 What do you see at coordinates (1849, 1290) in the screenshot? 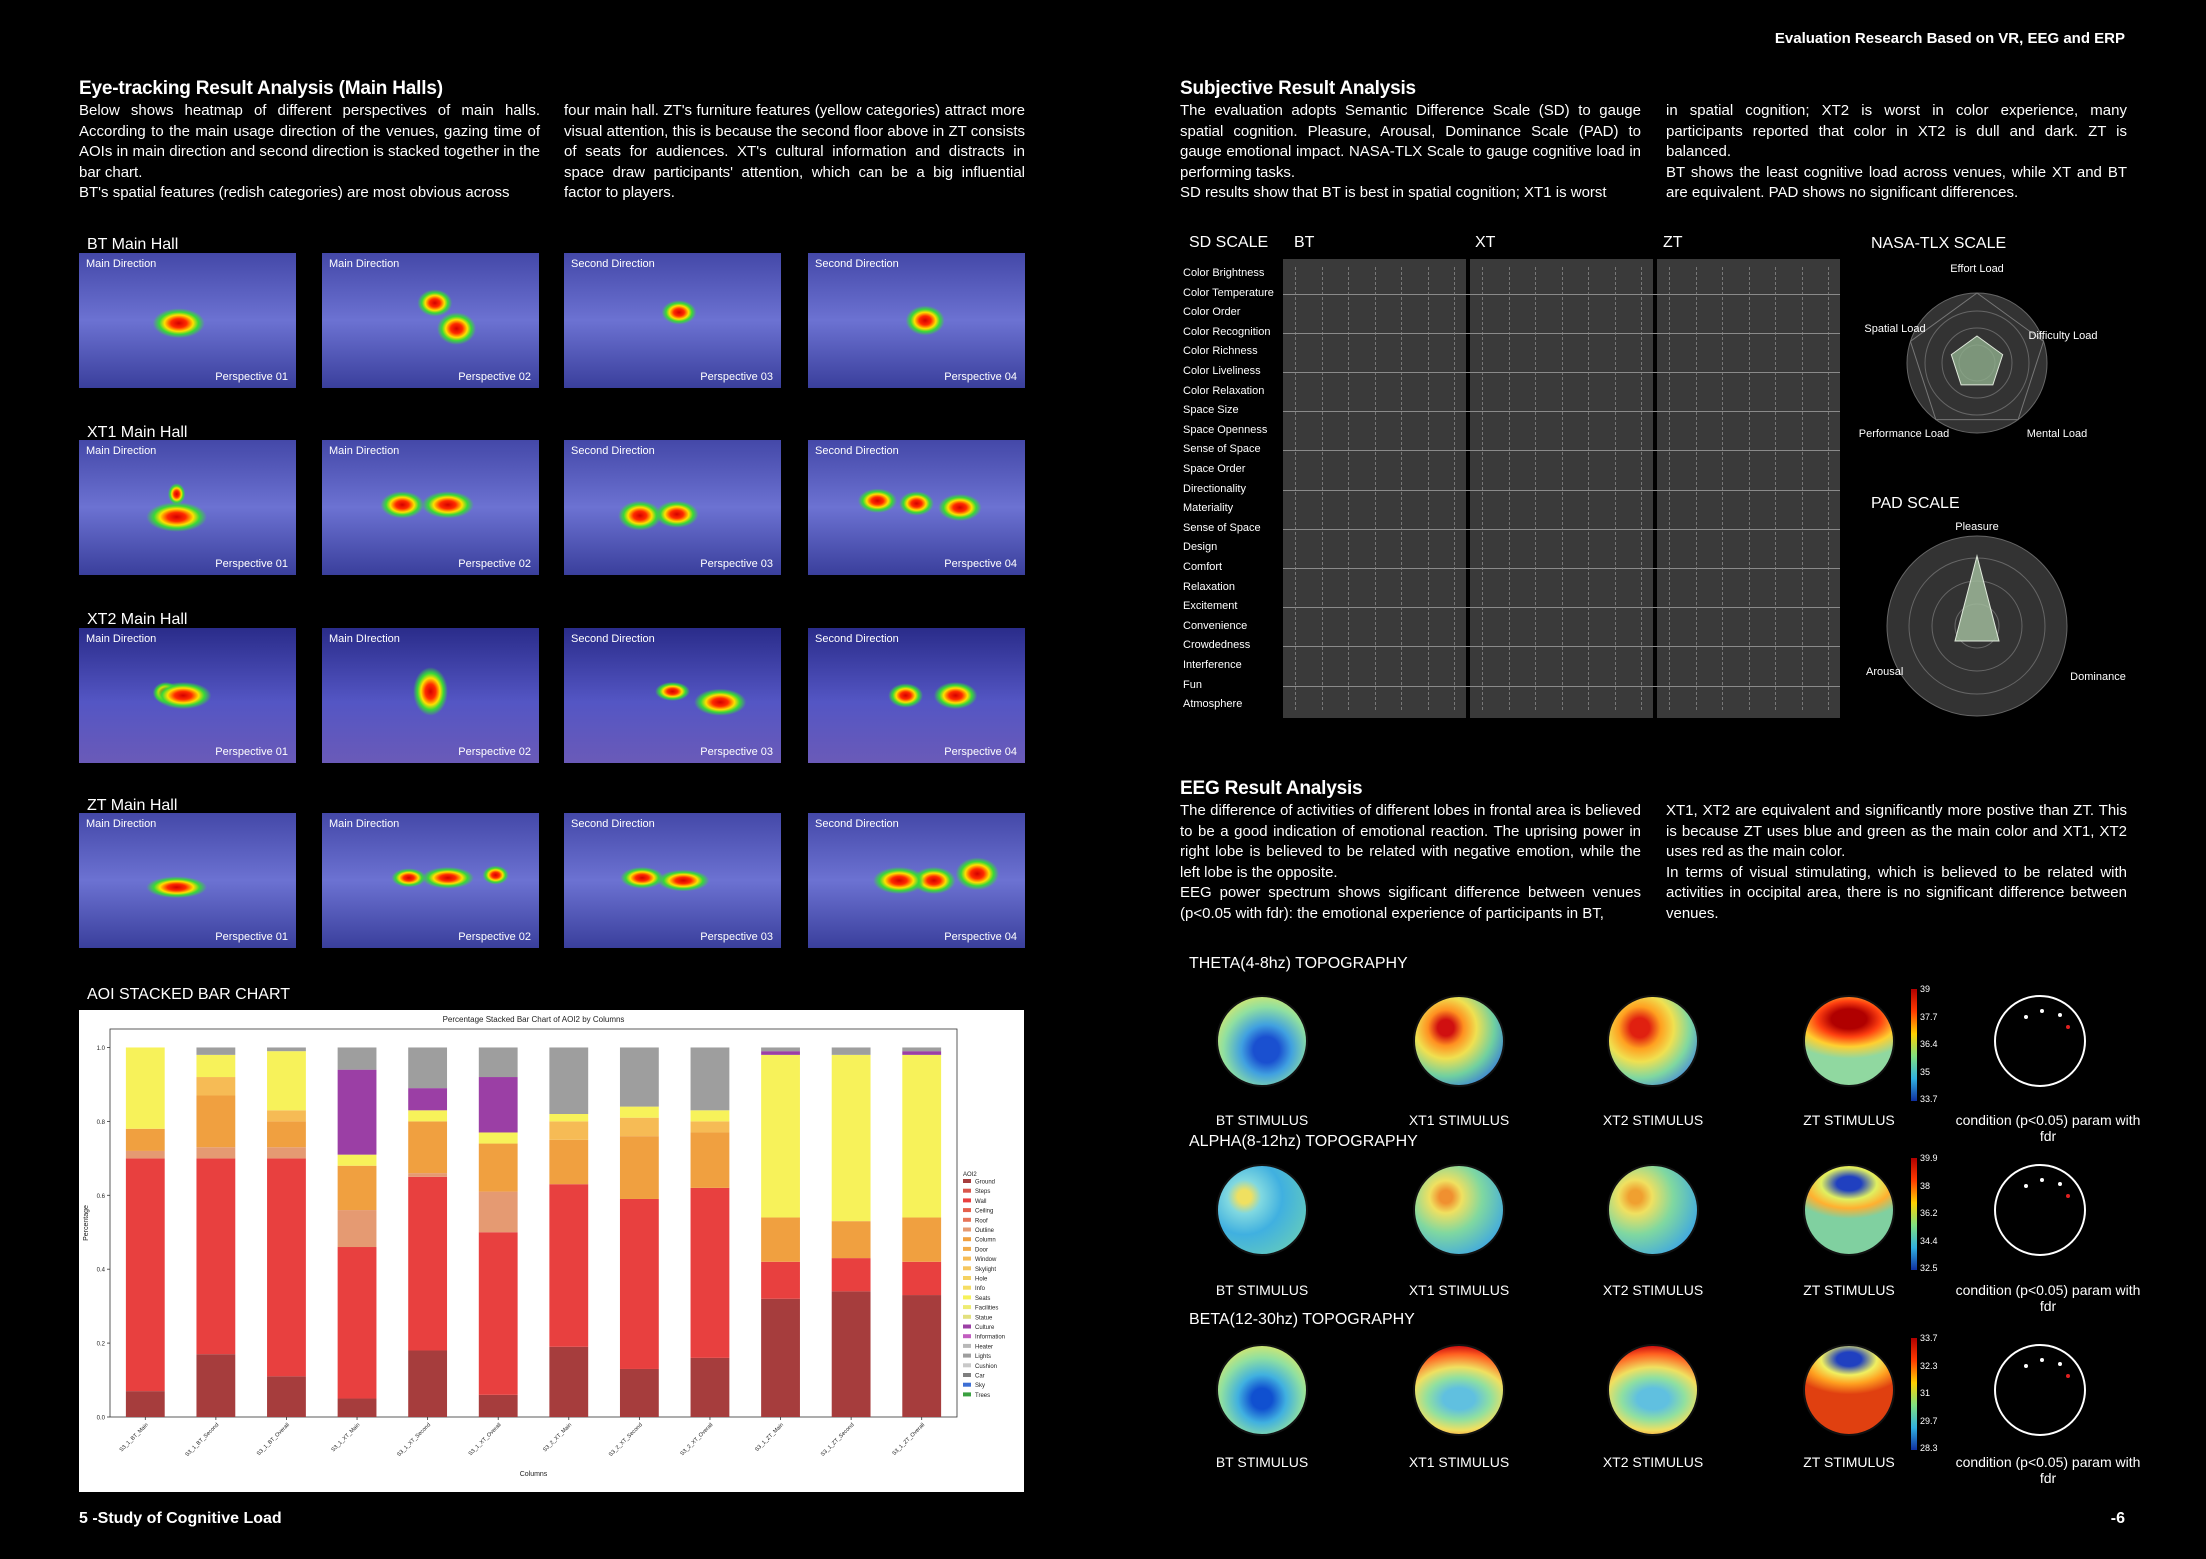
I see `topography-label: ZT STIMULUS` at bounding box center [1849, 1290].